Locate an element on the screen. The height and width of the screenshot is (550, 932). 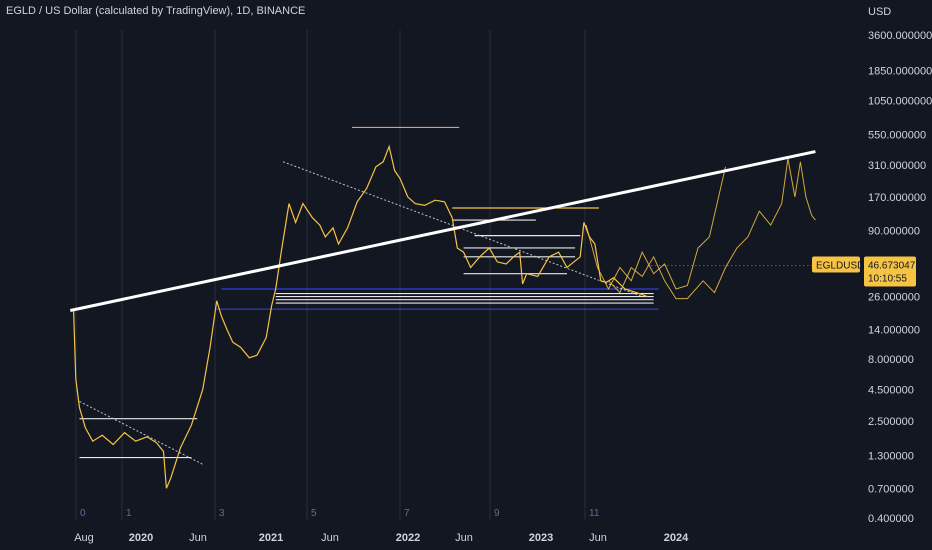
cycle-label: 11 is located at coordinates (594, 513).